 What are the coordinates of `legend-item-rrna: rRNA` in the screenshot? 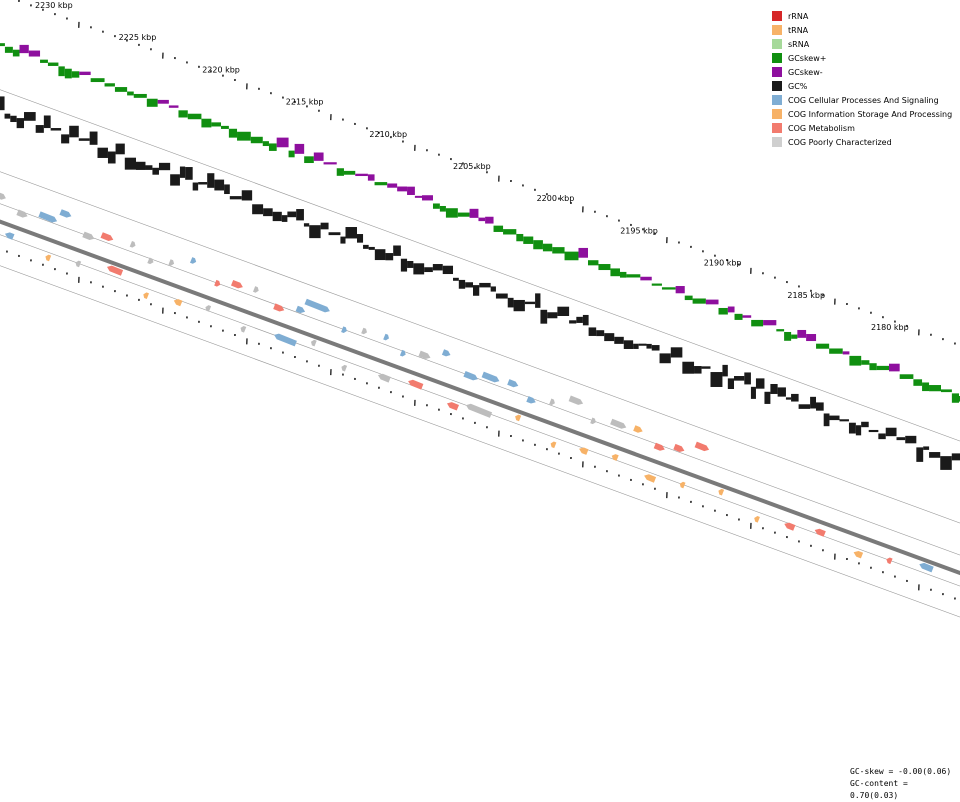 It's located at (862, 16).